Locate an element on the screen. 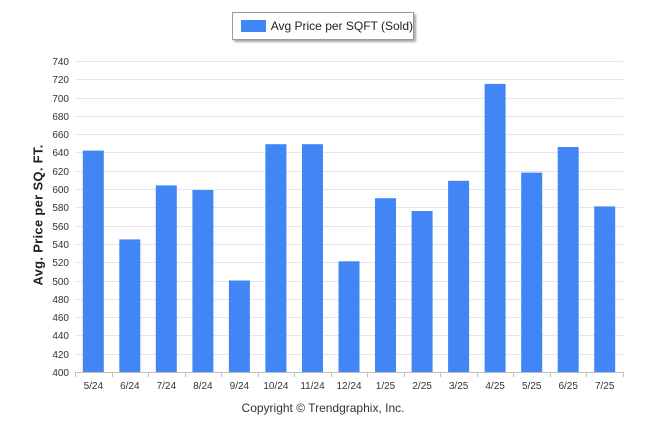 The width and height of the screenshot is (646, 434). x-tick-label: 7/25 is located at coordinates (605, 386).